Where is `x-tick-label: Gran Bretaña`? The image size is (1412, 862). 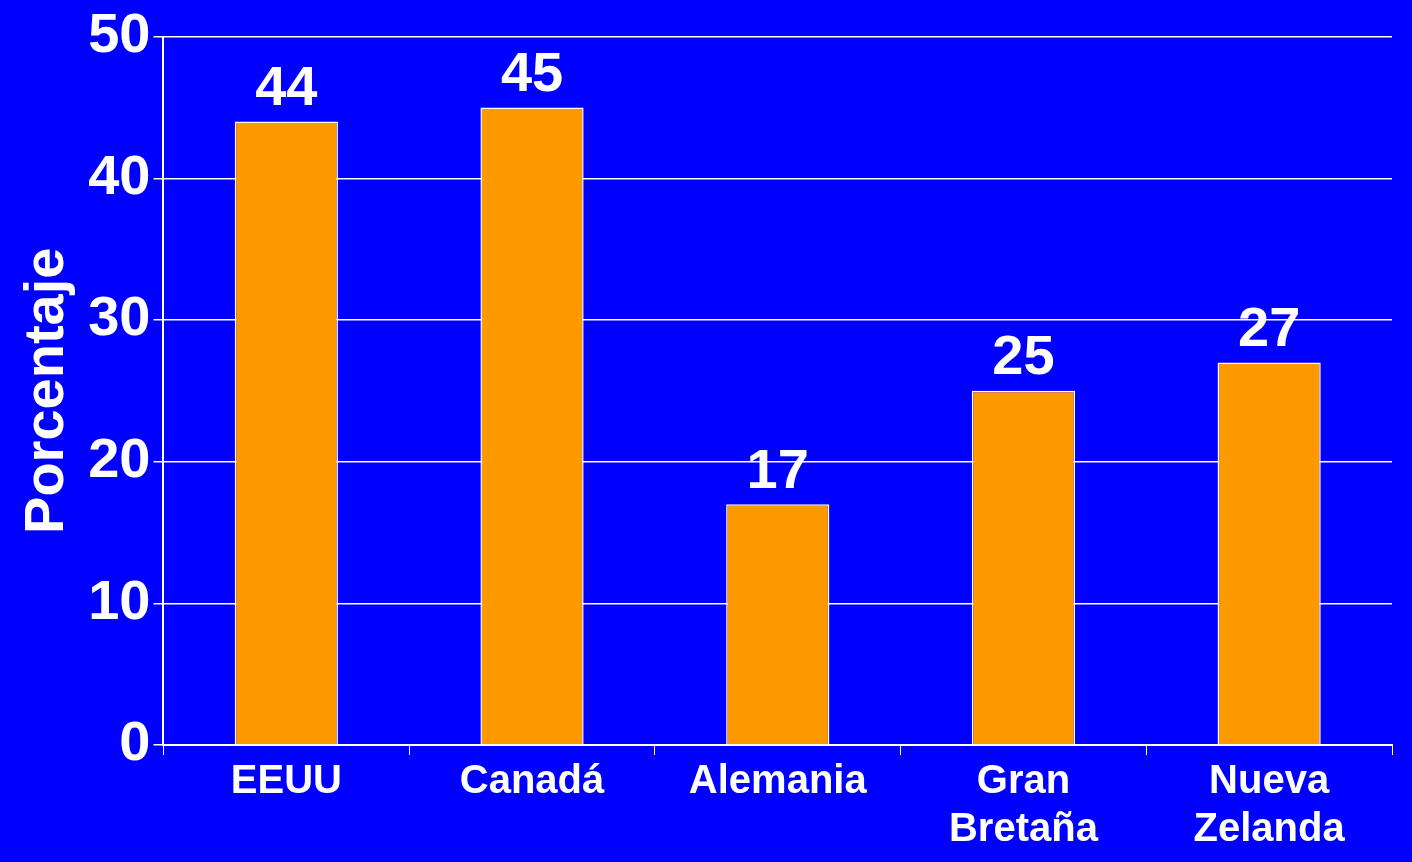 x-tick-label: Gran Bretaña is located at coordinates (1023, 803).